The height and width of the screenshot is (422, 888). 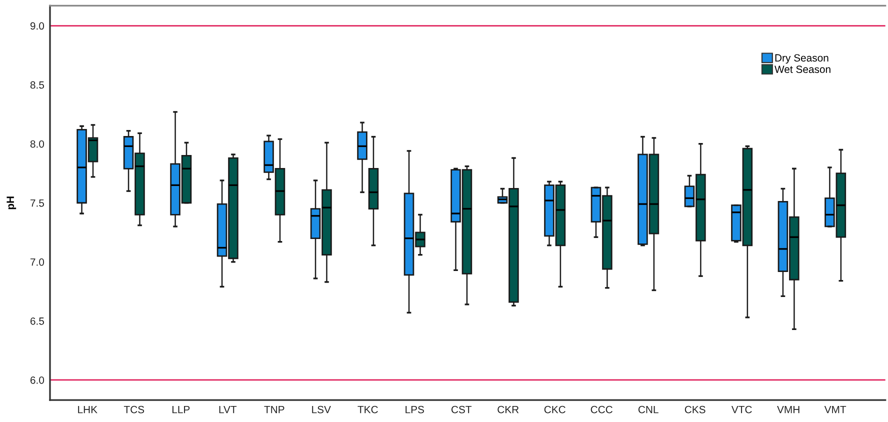 I want to click on x-tick-label: LVT, so click(x=228, y=410).